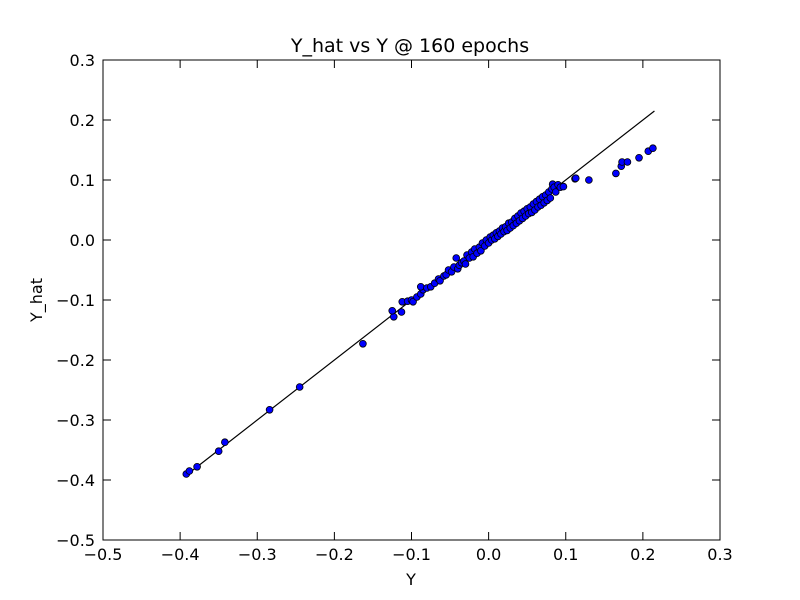  What do you see at coordinates (82, 60) in the screenshot?
I see `y-tick-label: 0.3` at bounding box center [82, 60].